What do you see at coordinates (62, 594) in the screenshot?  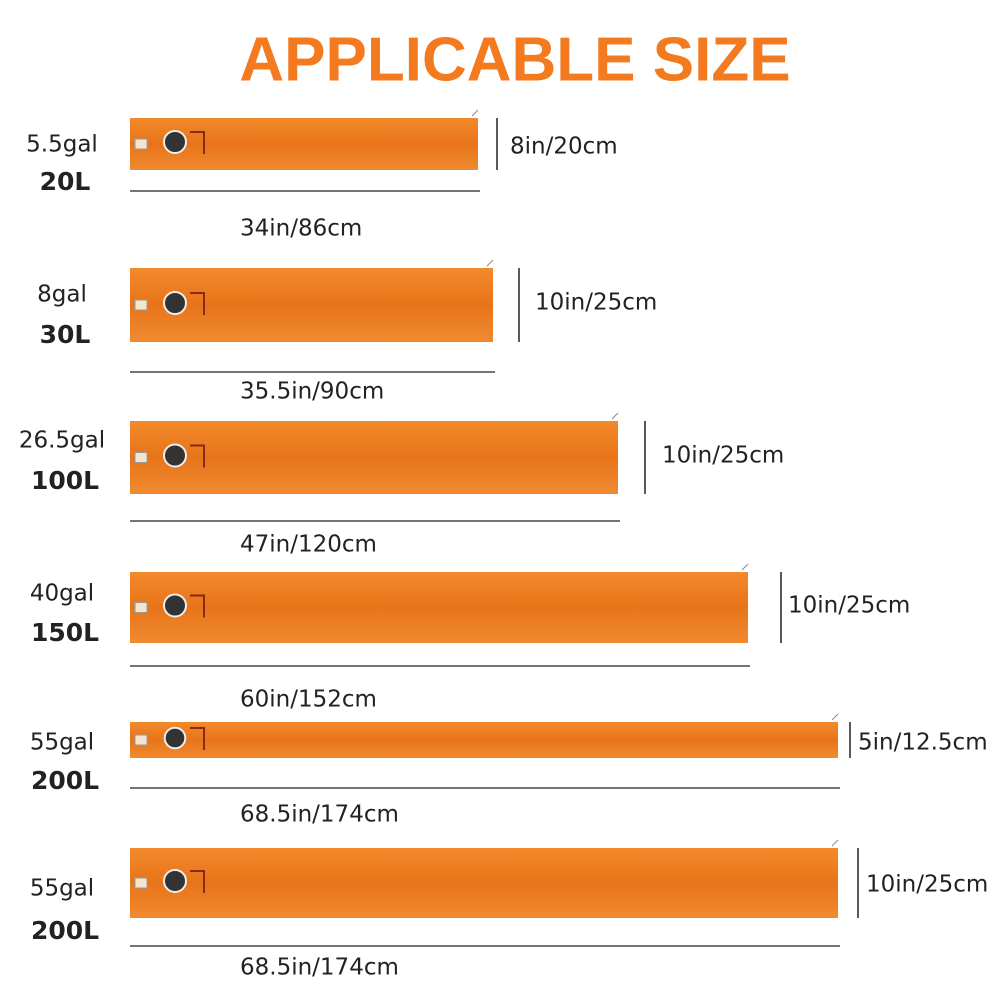 I see `gallons: 40gal` at bounding box center [62, 594].